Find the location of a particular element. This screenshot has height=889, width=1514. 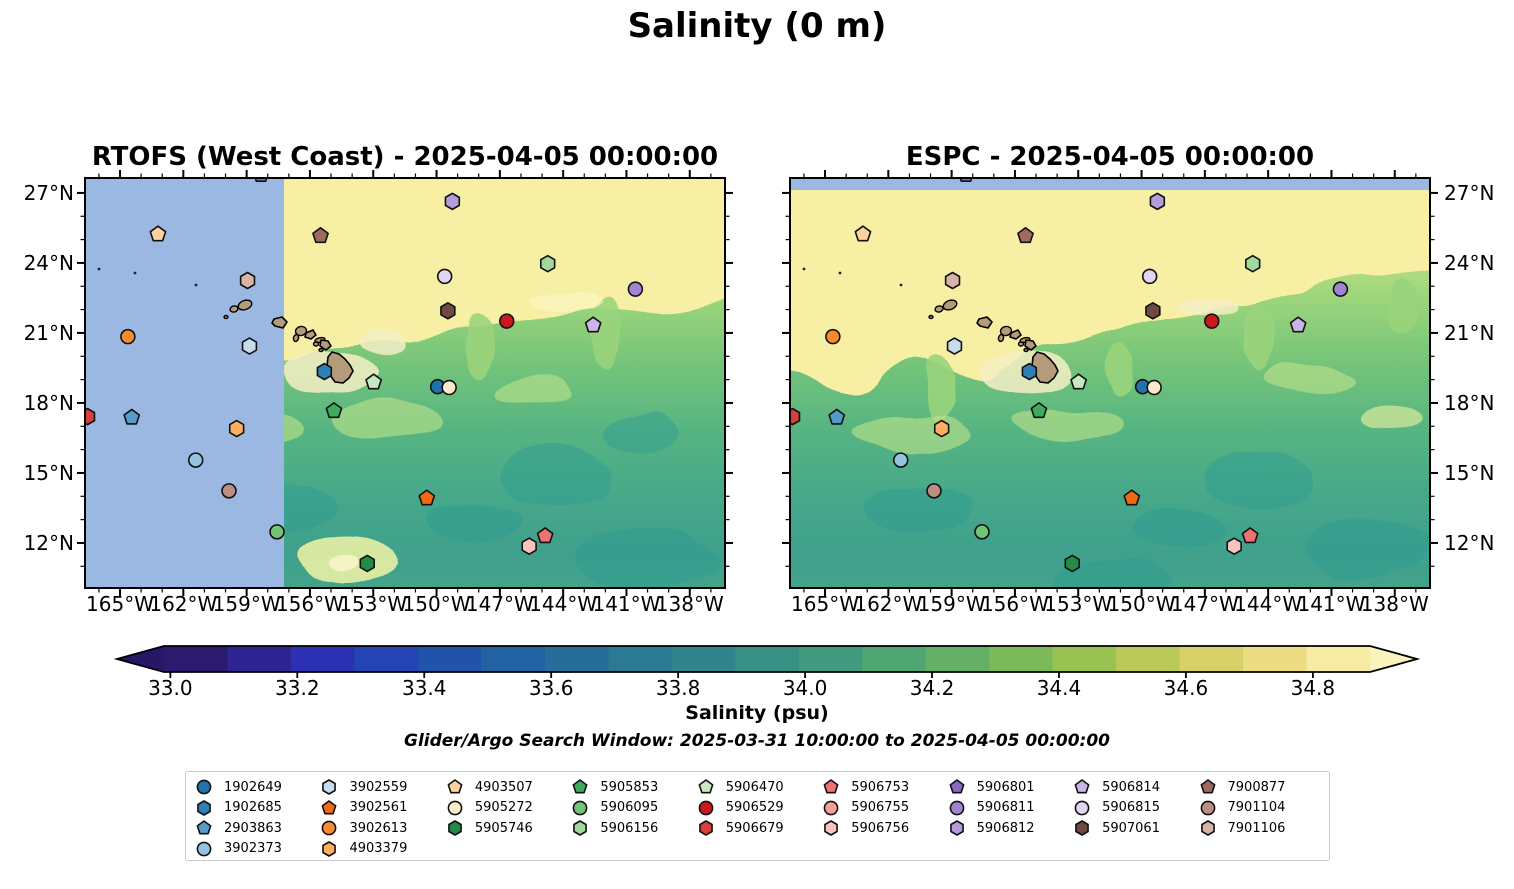

colorbar-left-arrow is located at coordinates (140, 659).